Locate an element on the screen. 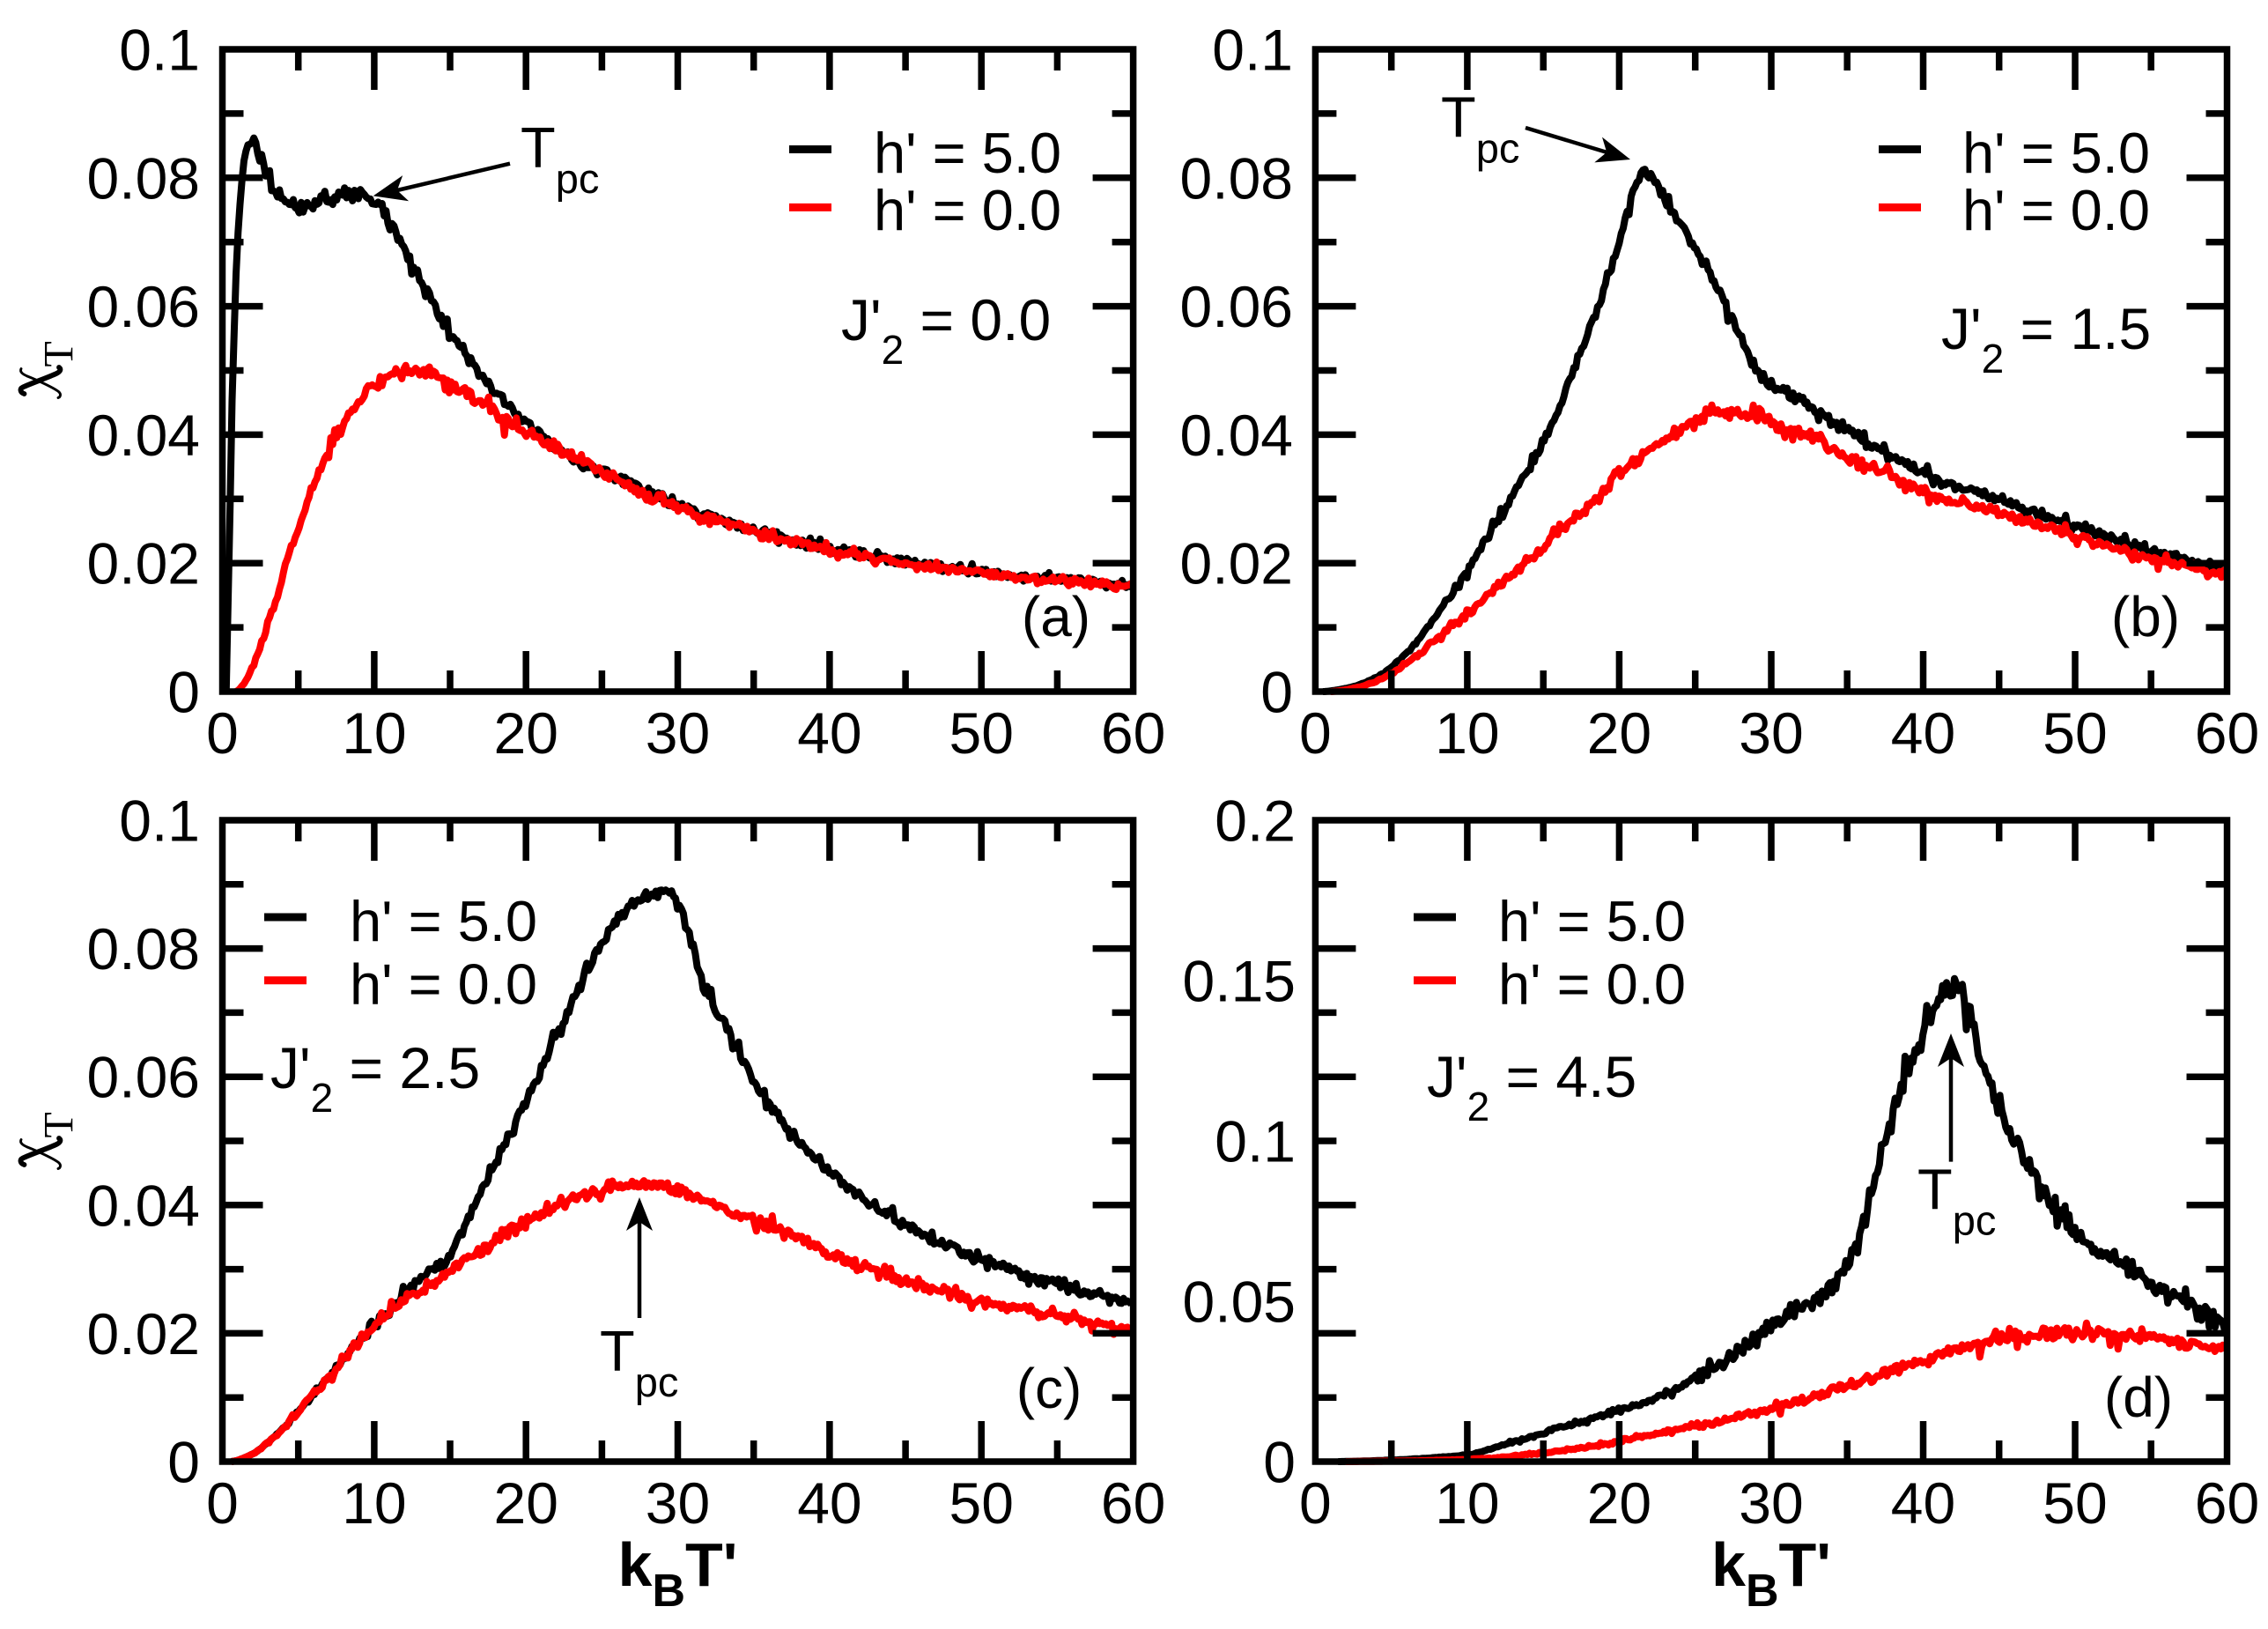 The height and width of the screenshot is (1629, 2268). svg-text: (d) is located at coordinates (2139, 1398).